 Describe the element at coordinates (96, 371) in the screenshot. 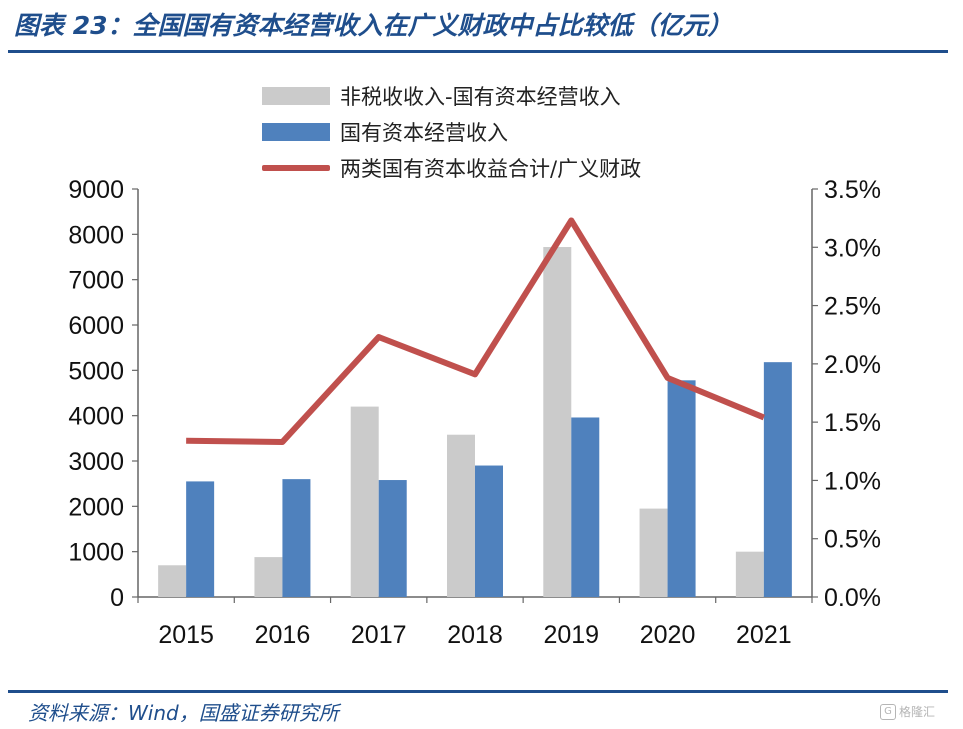

I see `y-left-tick-label: 5000` at that location.